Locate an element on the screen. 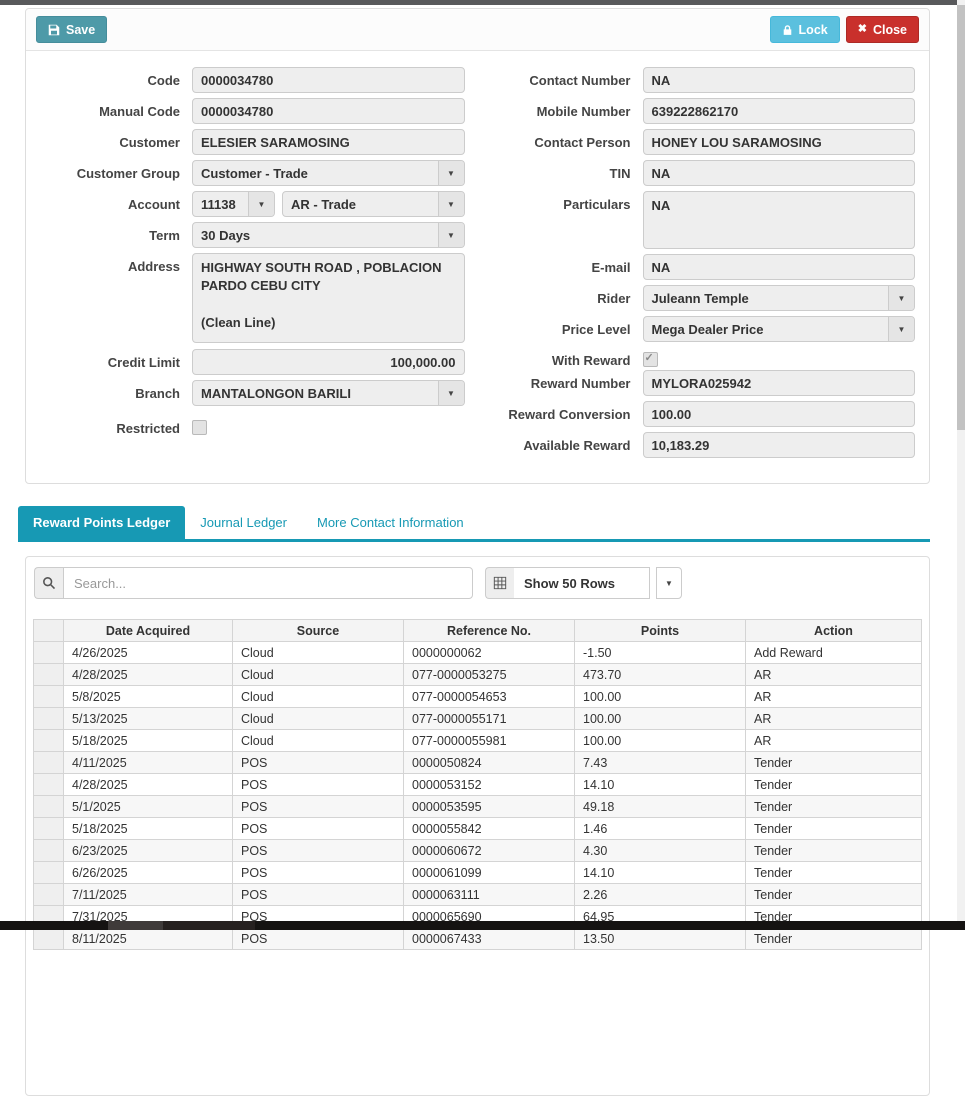 This screenshot has width=965, height=1096. tin-label: TIN is located at coordinates (620, 173).